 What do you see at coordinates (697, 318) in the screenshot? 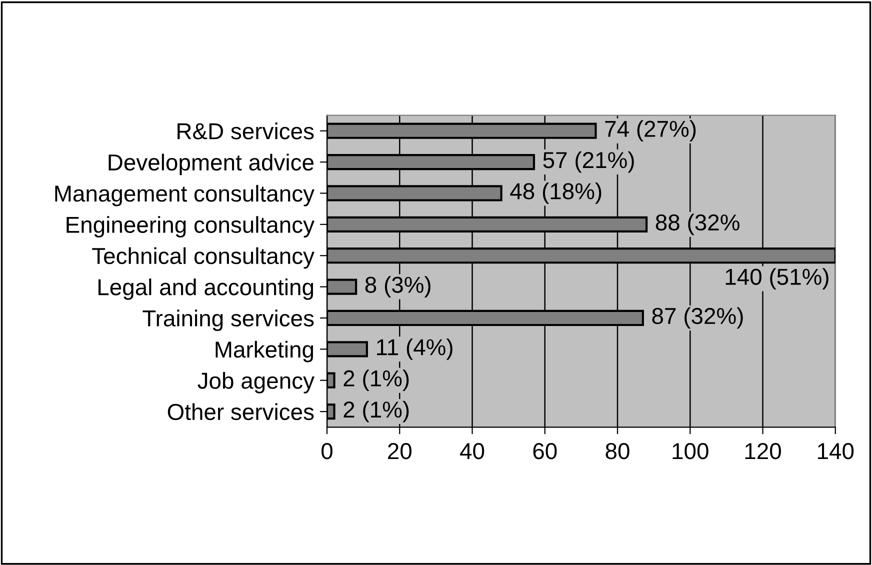
I see `data-label: 87 (32%)` at bounding box center [697, 318].